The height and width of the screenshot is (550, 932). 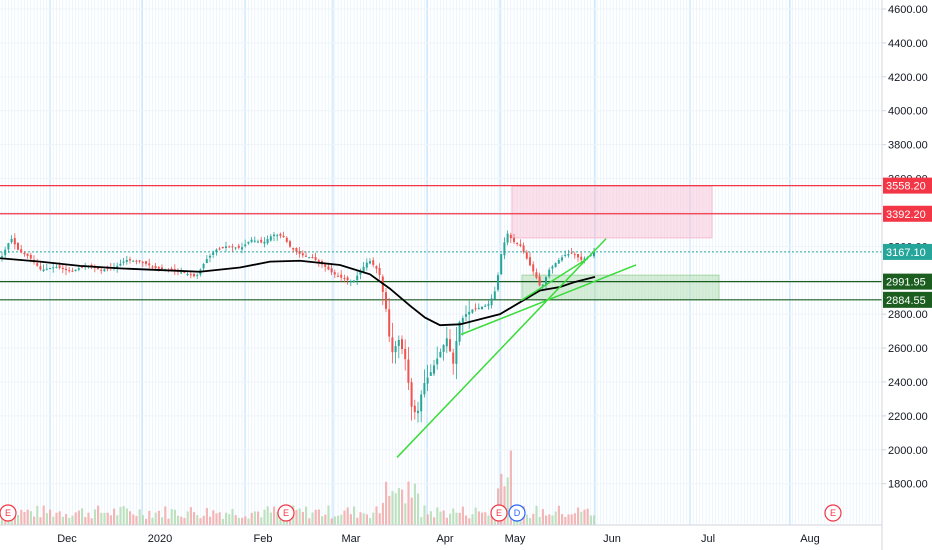 I want to click on trendlines, so click(x=516, y=348).